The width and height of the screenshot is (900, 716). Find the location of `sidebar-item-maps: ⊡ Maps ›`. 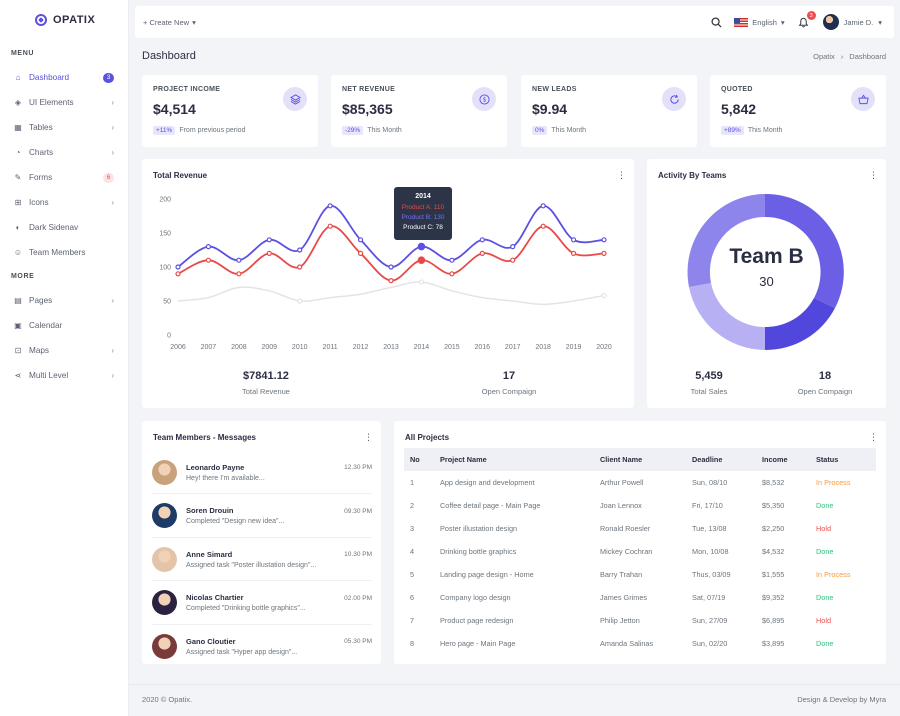

sidebar-item-maps: ⊡ Maps › is located at coordinates (64, 350).